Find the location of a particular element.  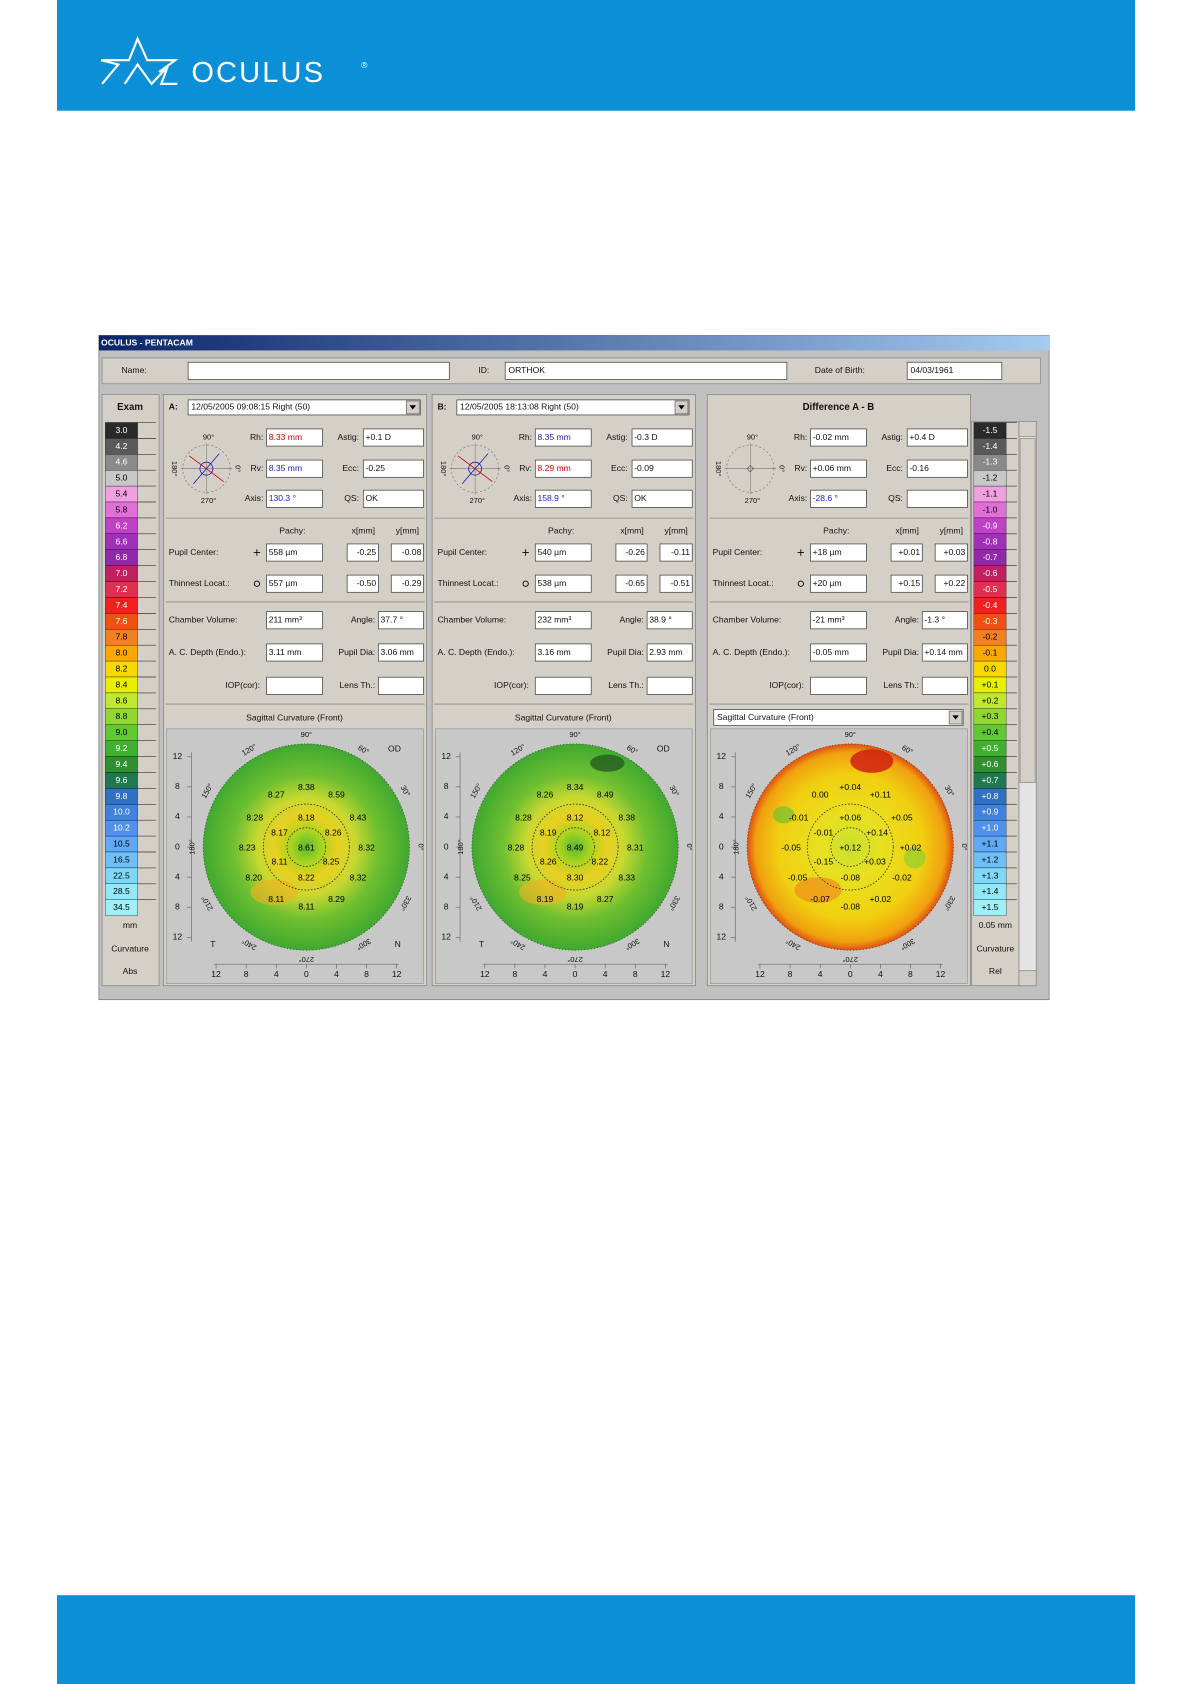

field-value: -0.51 is located at coordinates (681, 583).